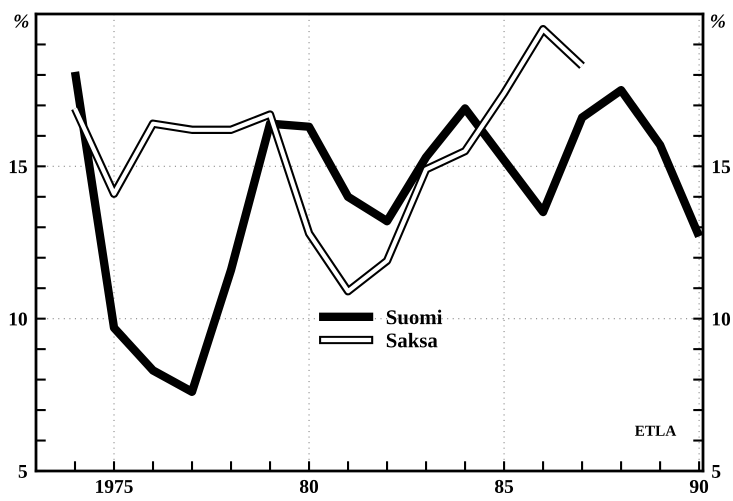  What do you see at coordinates (22, 471) in the screenshot?
I see `y-tick-label: 5` at bounding box center [22, 471].